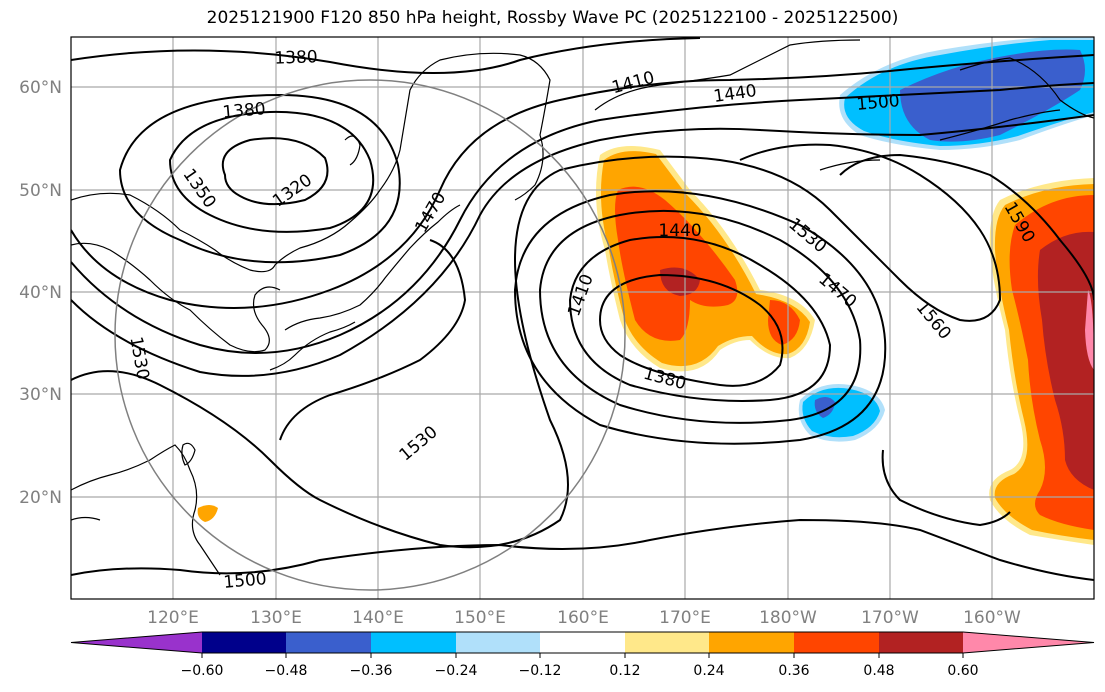 The width and height of the screenshot is (1105, 692). I want to click on lat-label: 20°N, so click(40, 498).